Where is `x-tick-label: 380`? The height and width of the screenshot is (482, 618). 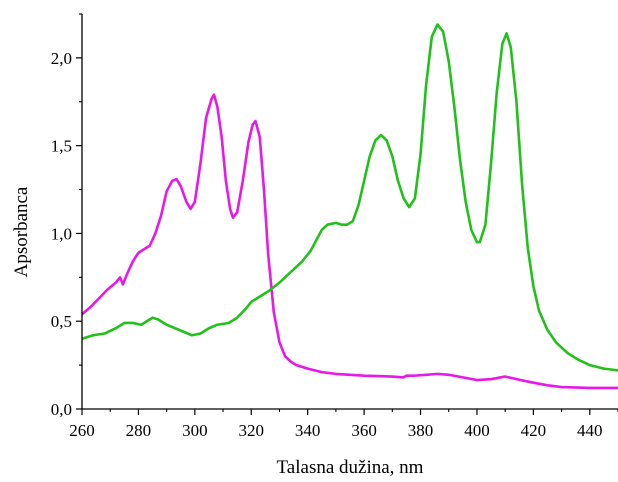
x-tick-label: 380 is located at coordinates (421, 430).